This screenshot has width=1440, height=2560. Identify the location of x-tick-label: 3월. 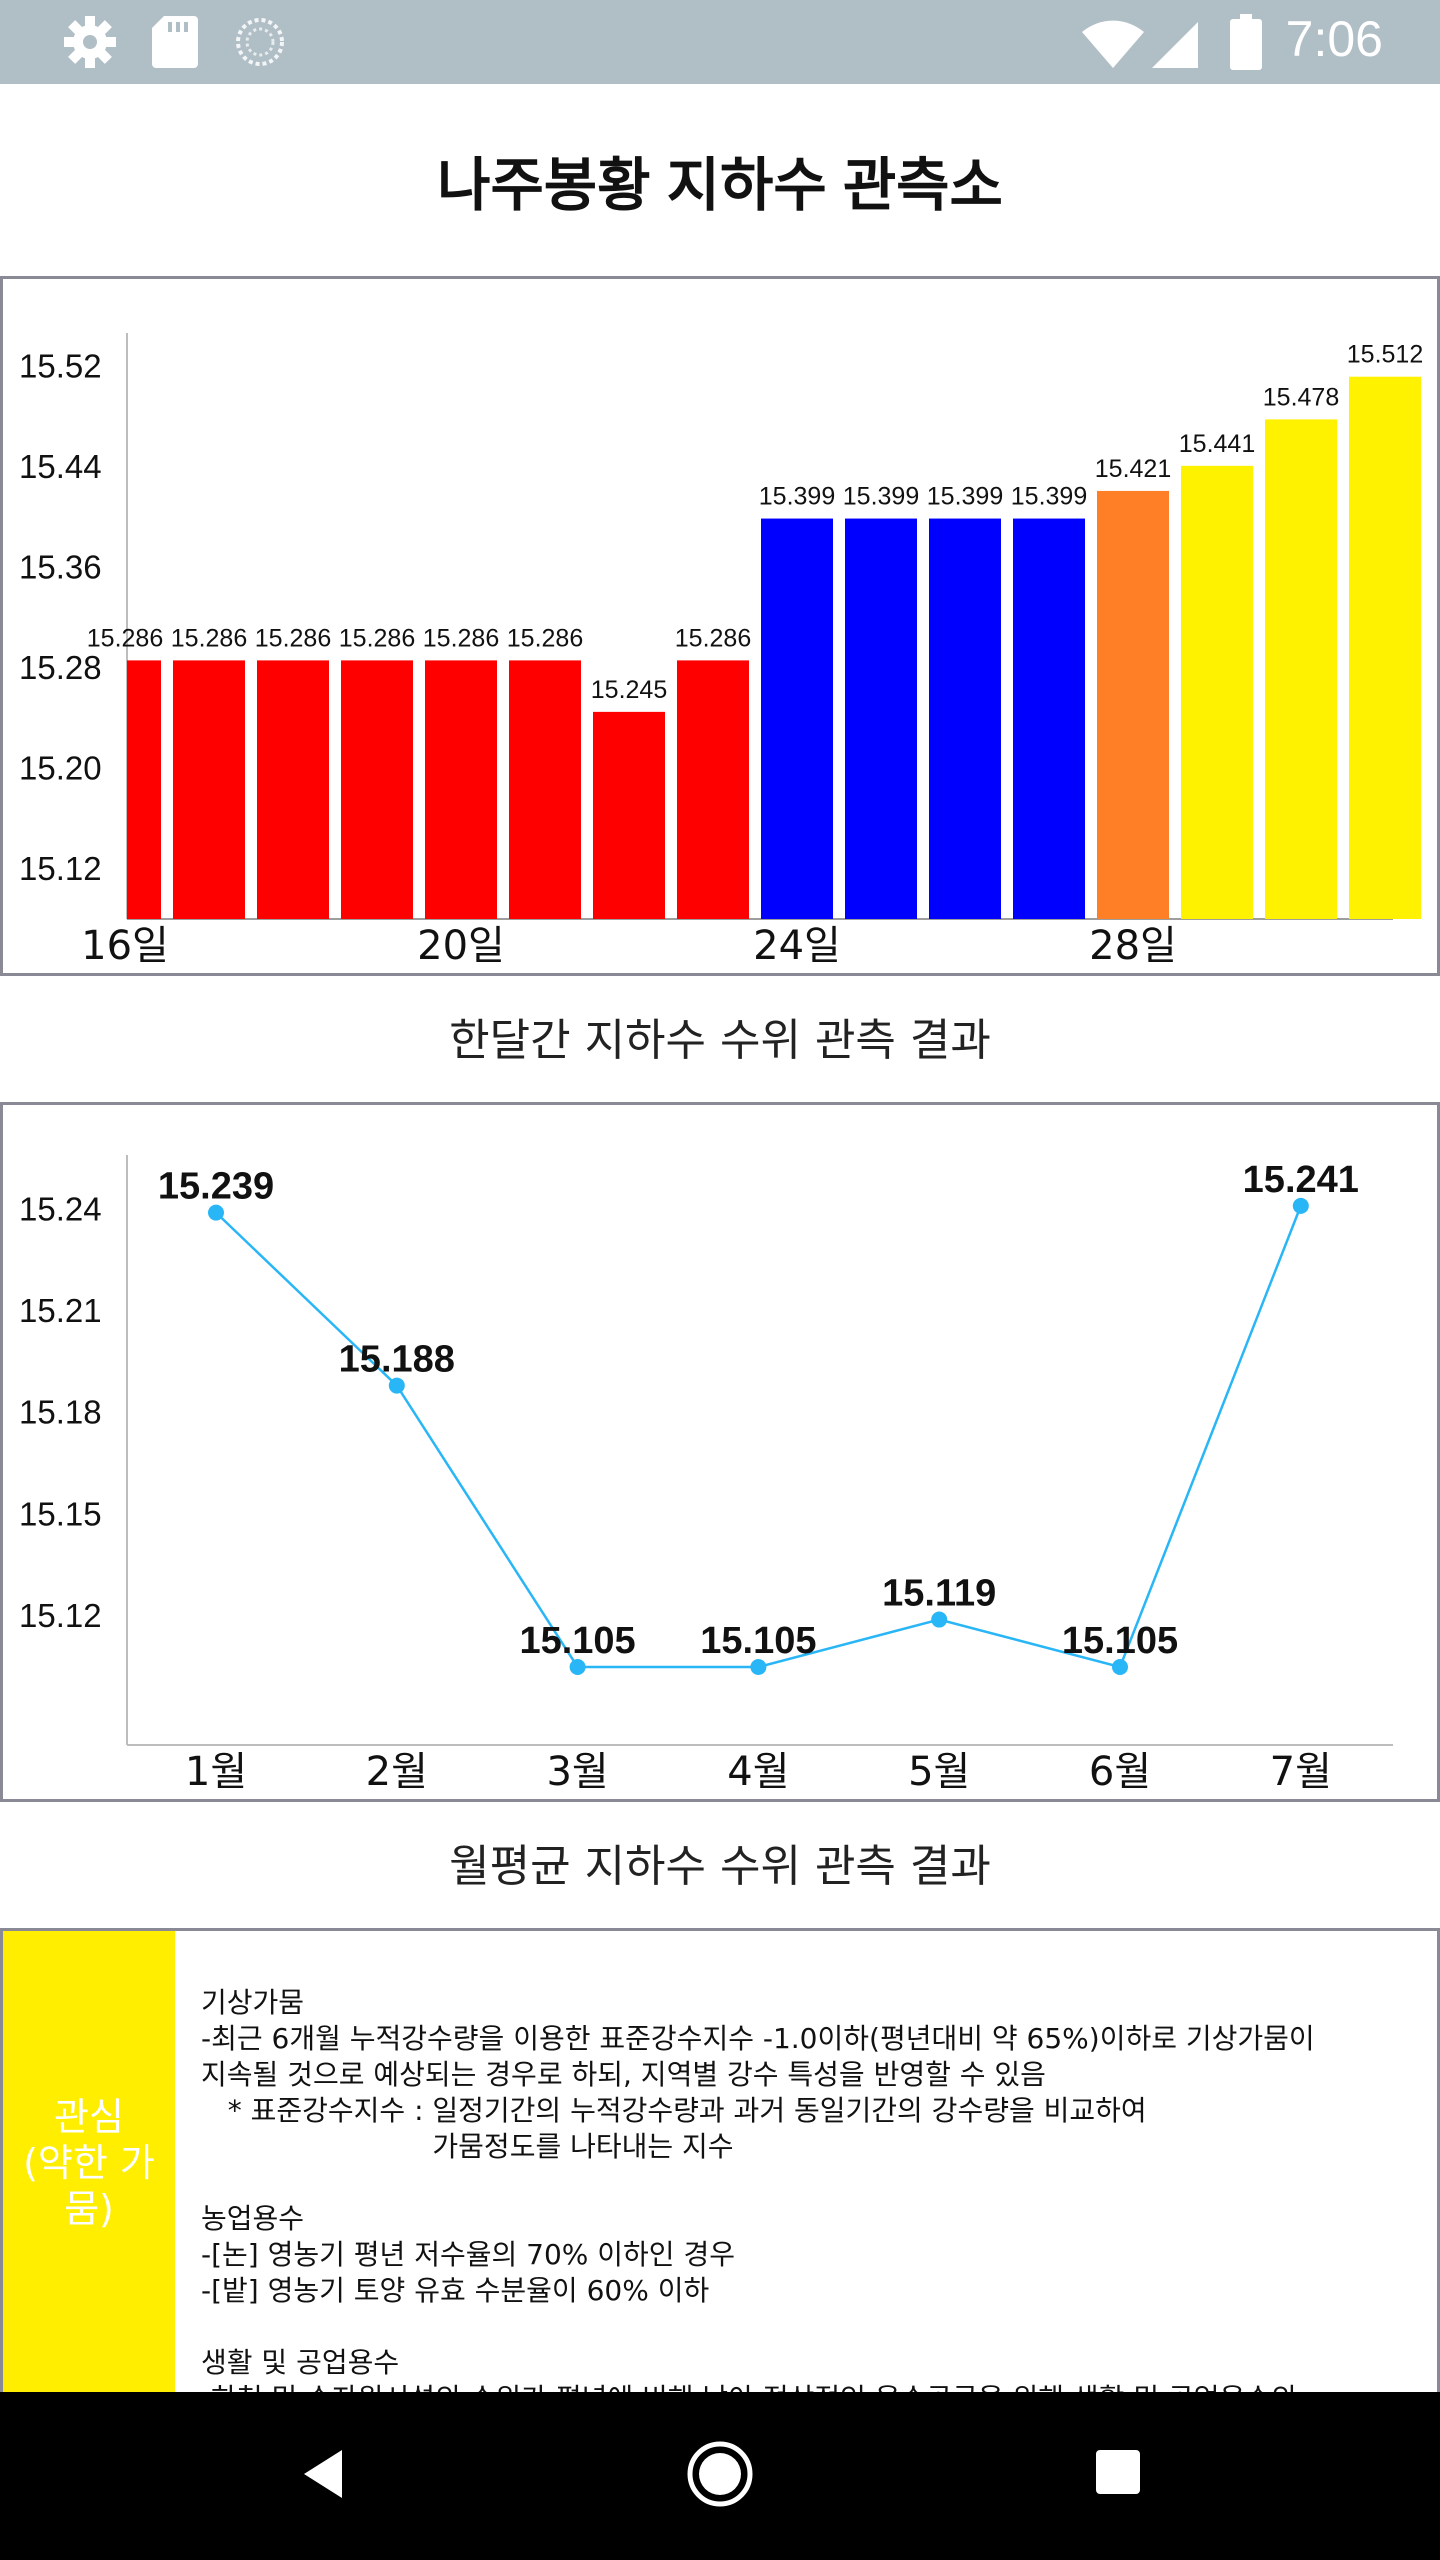
(577, 1772).